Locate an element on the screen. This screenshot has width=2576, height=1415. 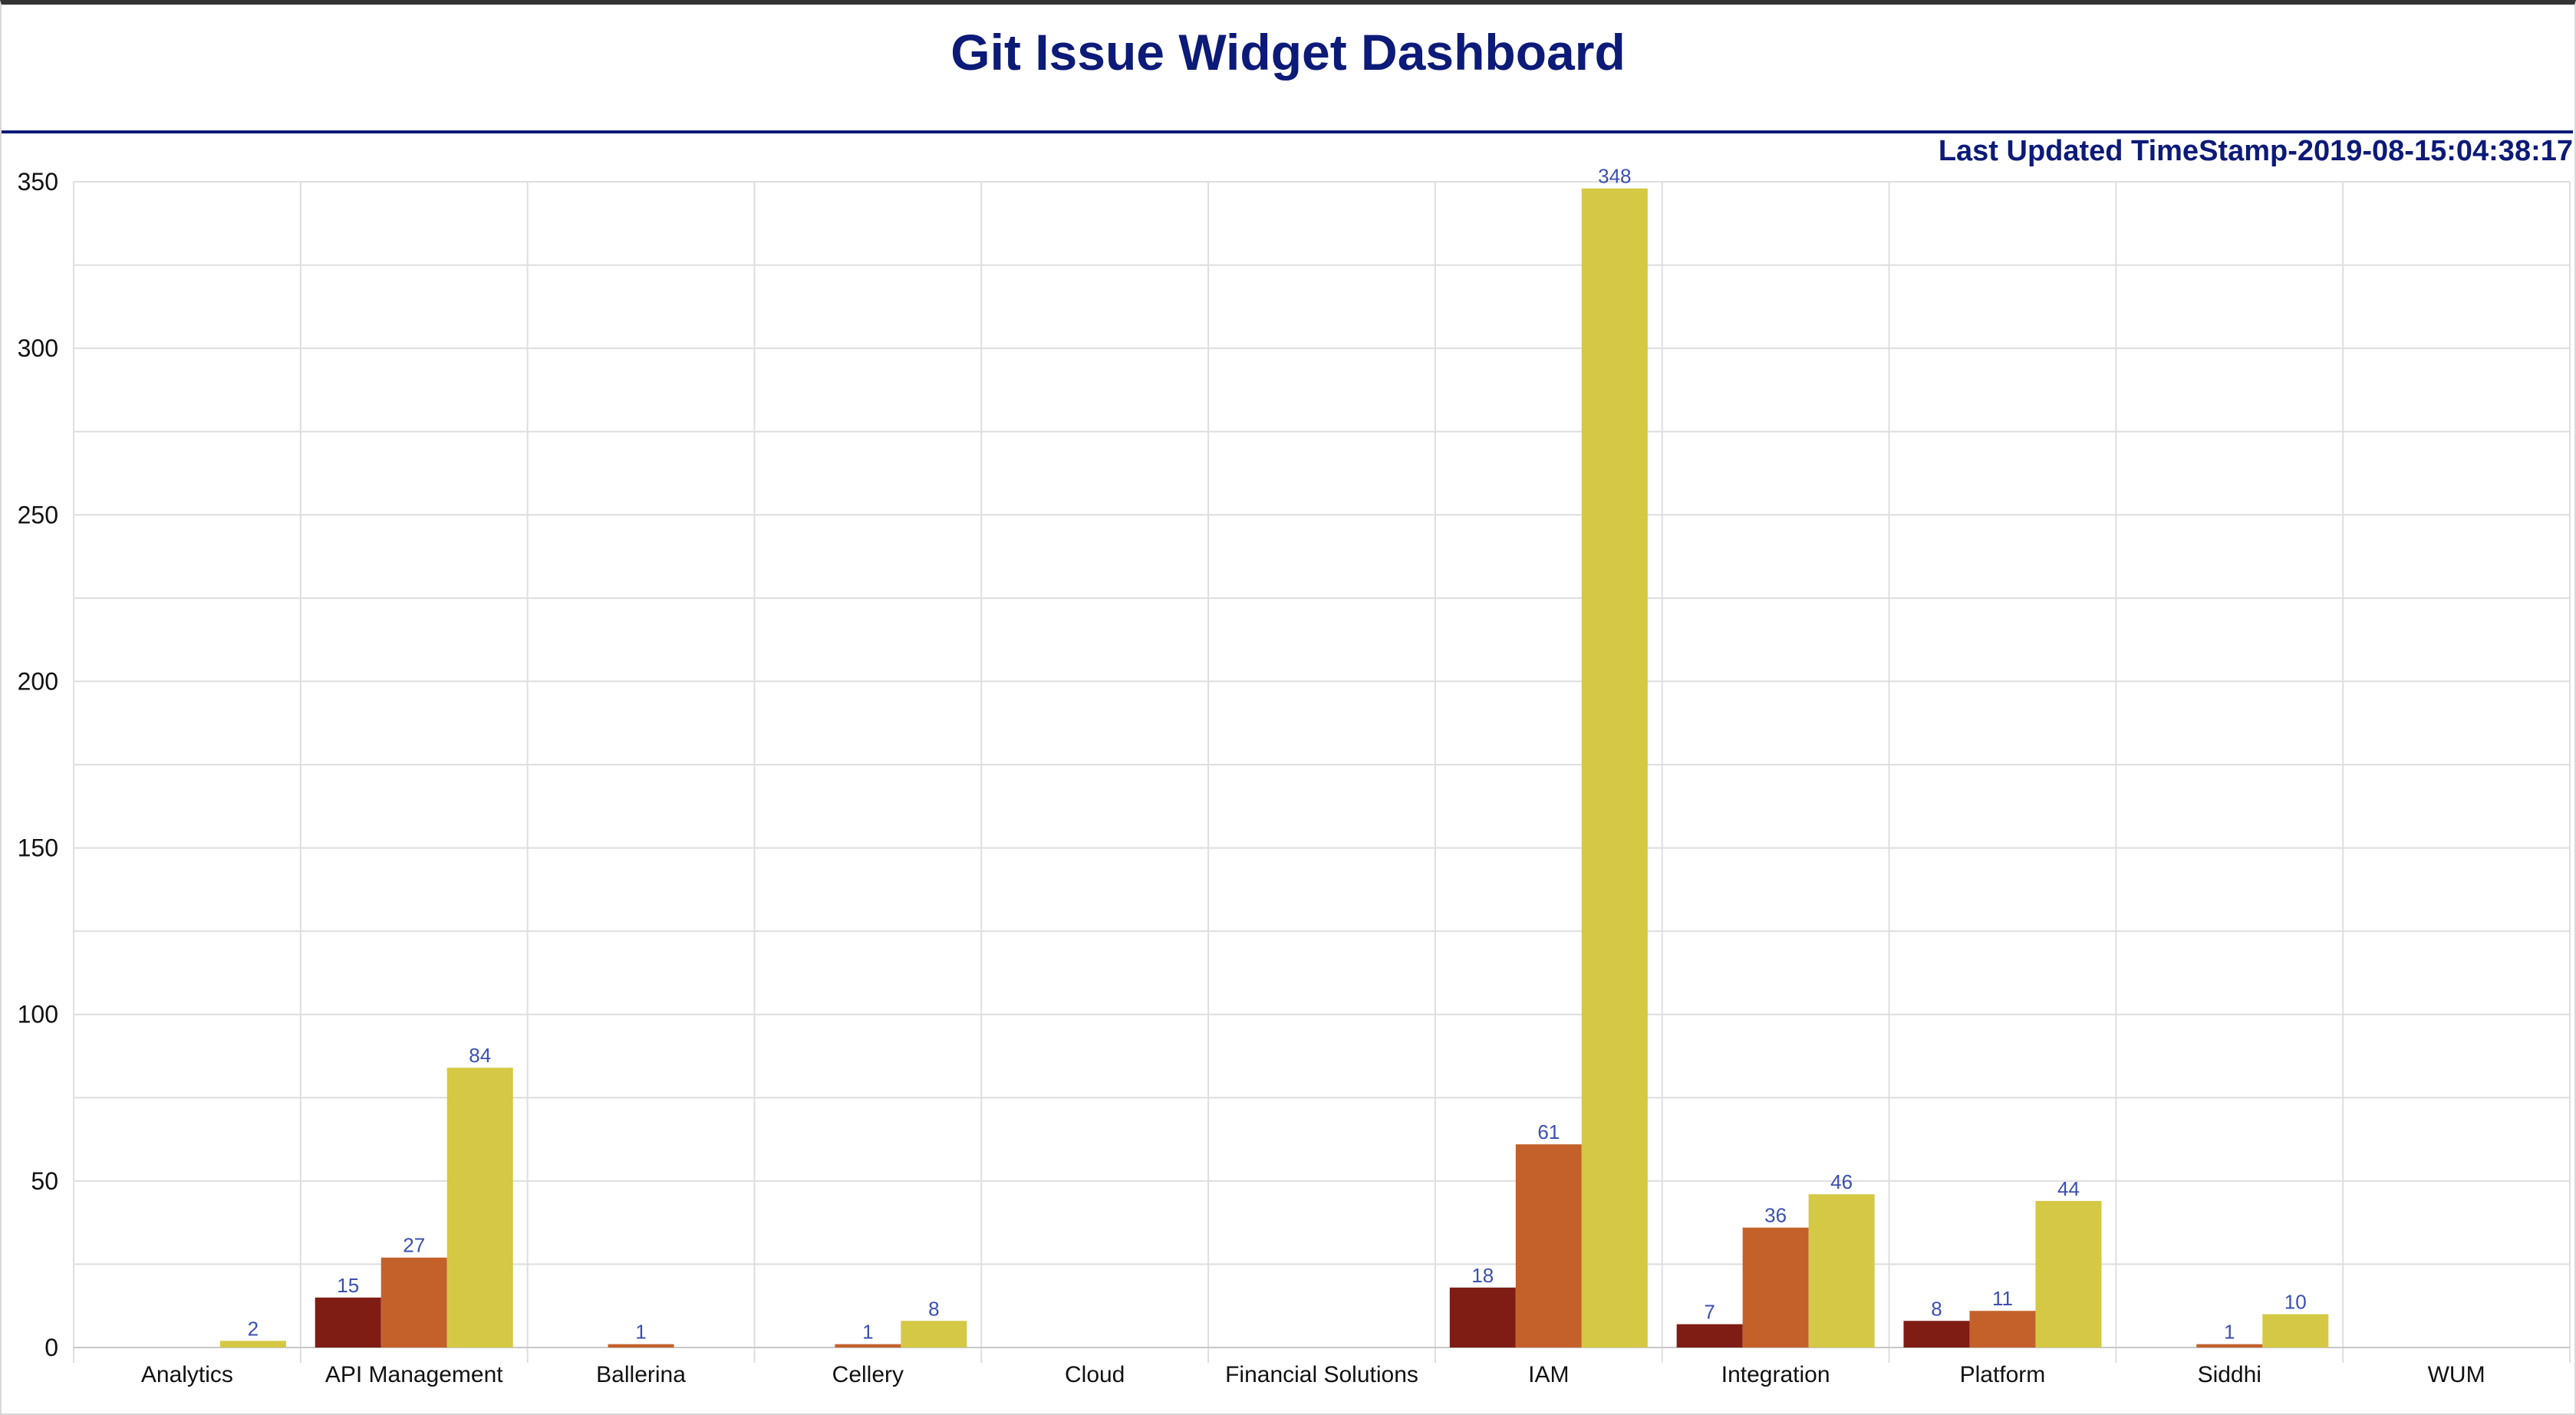
x-category-label: Integration is located at coordinates (1775, 1374).